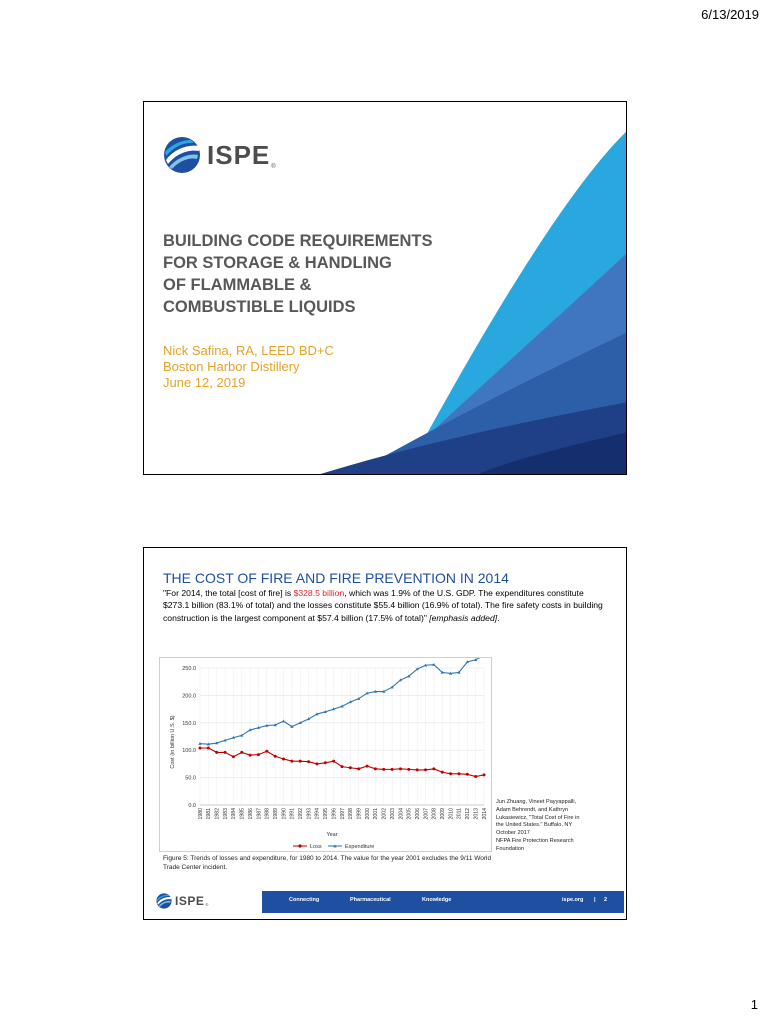 This screenshot has width=768, height=1024. I want to click on x-tick-label: 2006, so click(418, 814).